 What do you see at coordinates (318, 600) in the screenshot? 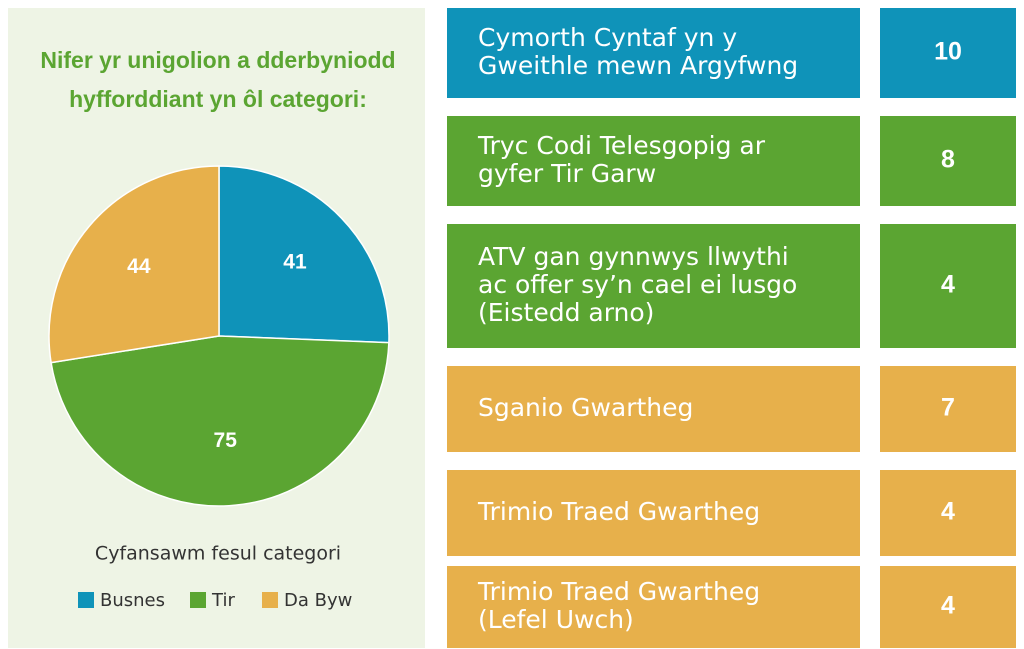
I see `legend-label: Da Byw` at bounding box center [318, 600].